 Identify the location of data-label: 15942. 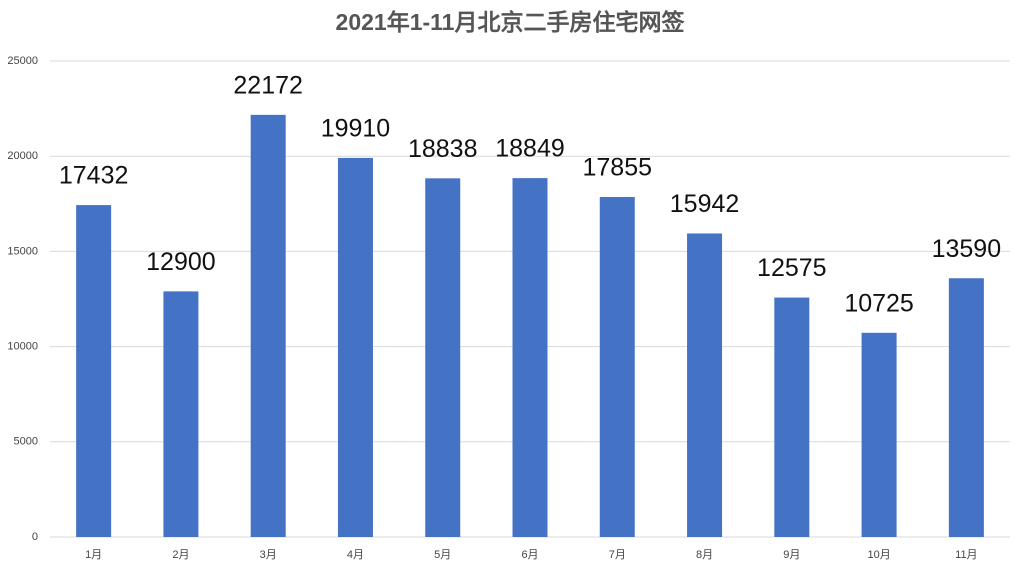
(705, 204).